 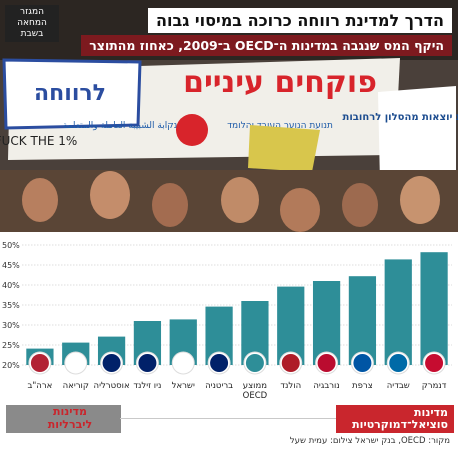 What do you see at coordinates (290, 386) in the screenshot?
I see `category-label: הולנד` at bounding box center [290, 386].